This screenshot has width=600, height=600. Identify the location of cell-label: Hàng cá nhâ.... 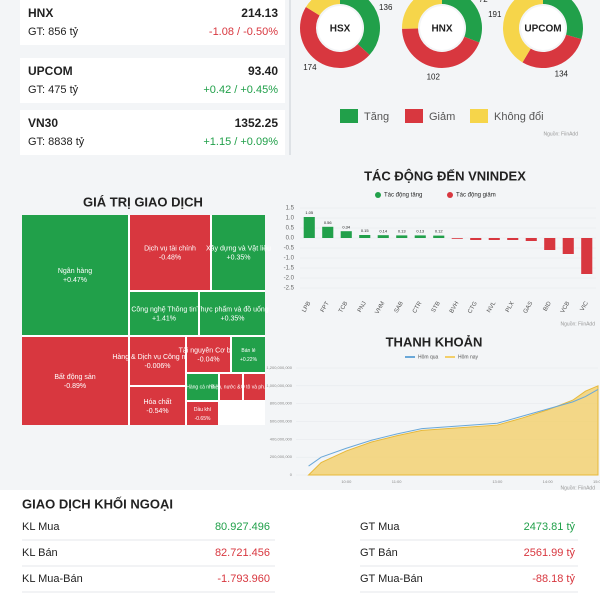
(202, 387).